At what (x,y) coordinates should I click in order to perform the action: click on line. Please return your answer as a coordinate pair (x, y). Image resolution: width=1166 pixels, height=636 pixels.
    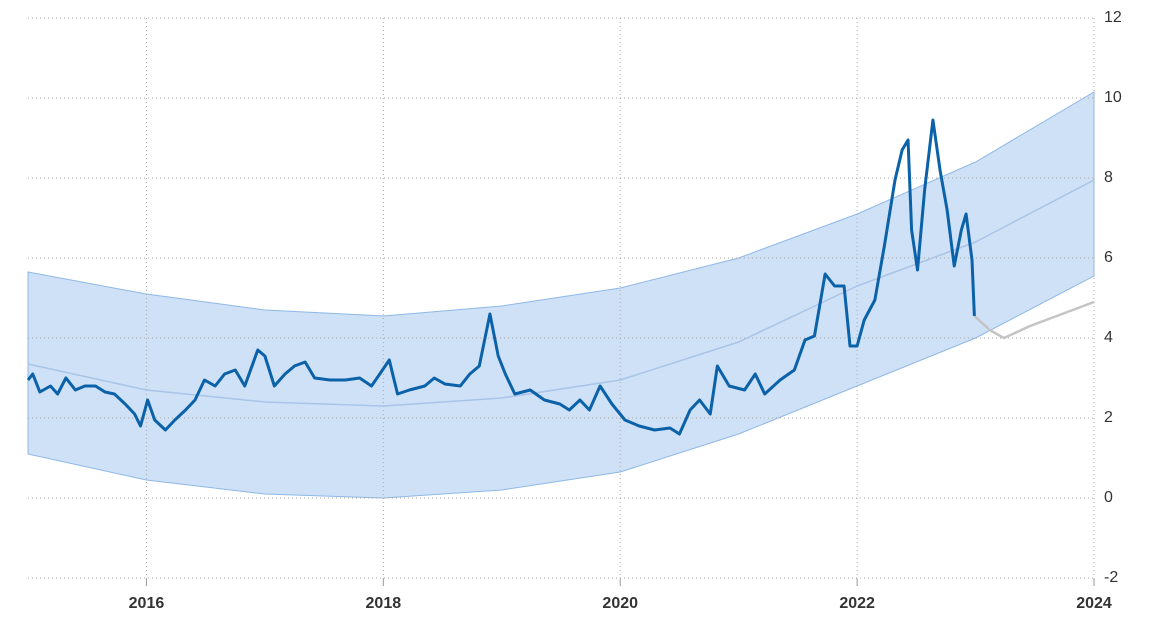
    Looking at the image, I should click on (1034, 320).